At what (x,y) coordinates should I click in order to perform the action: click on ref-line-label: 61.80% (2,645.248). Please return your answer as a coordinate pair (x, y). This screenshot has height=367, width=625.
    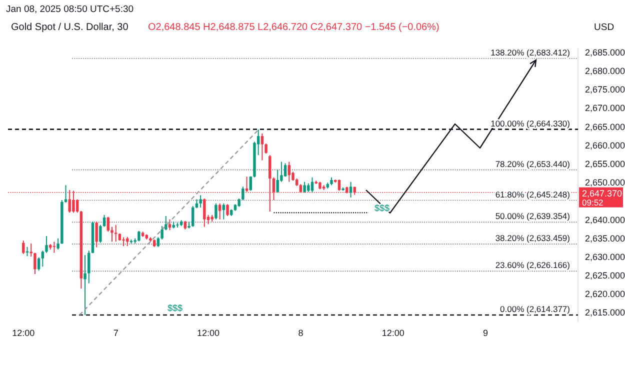
    Looking at the image, I should click on (532, 194).